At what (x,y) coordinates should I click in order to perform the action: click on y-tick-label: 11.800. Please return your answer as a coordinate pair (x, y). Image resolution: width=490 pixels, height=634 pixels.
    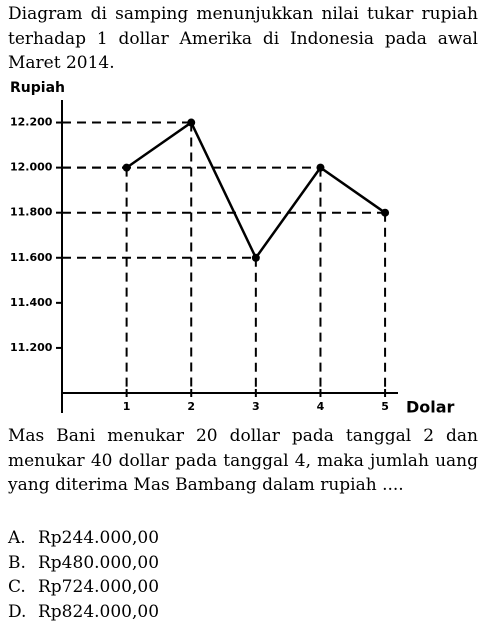
    Looking at the image, I should click on (31, 212).